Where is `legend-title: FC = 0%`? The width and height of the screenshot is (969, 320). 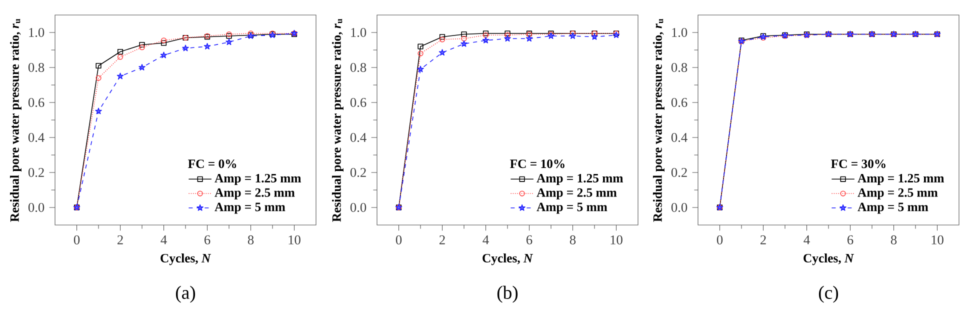 legend-title: FC = 0% is located at coordinates (212, 164).